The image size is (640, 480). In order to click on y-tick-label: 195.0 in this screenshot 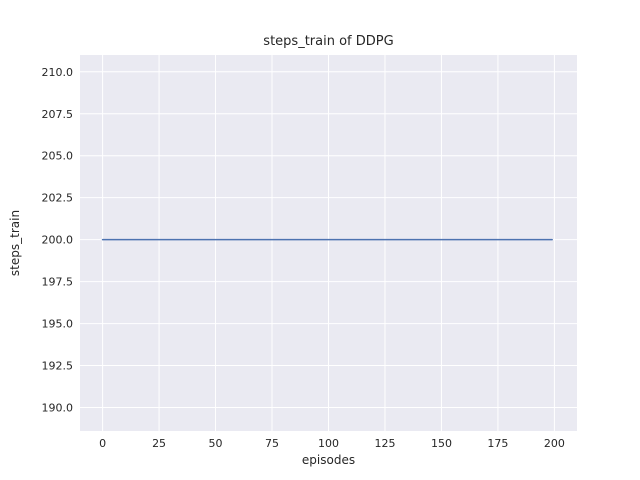, I will do `click(58, 324)`.